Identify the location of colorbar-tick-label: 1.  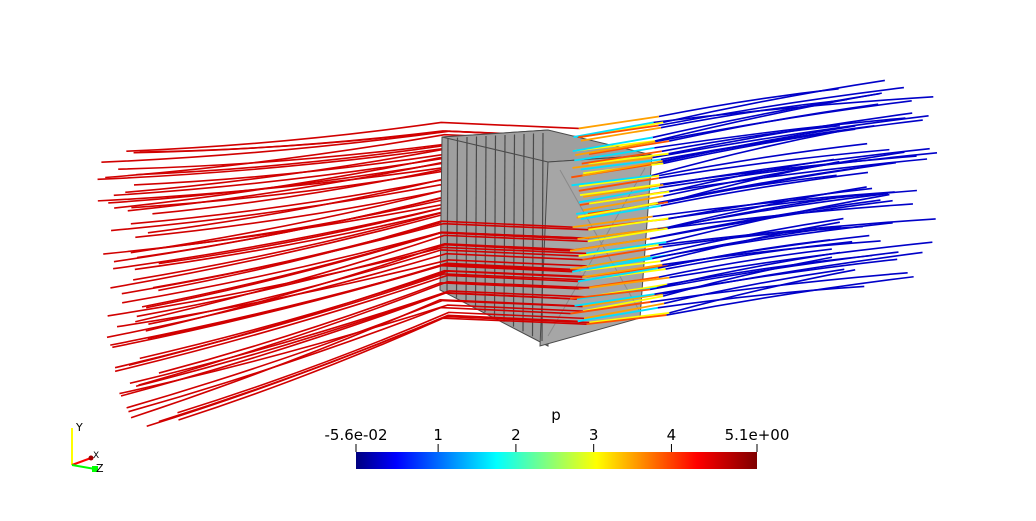
(438, 435).